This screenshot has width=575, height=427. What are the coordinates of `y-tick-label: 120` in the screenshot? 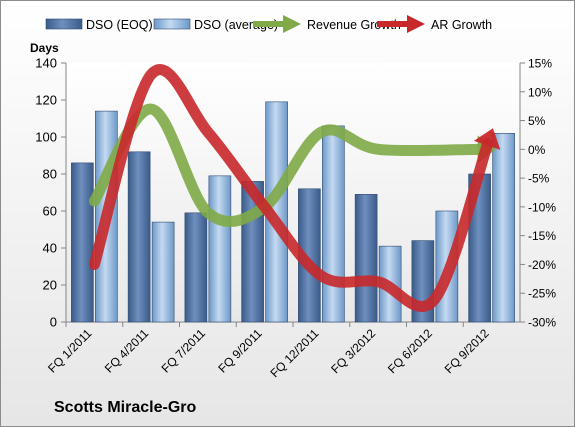 It's located at (46, 100).